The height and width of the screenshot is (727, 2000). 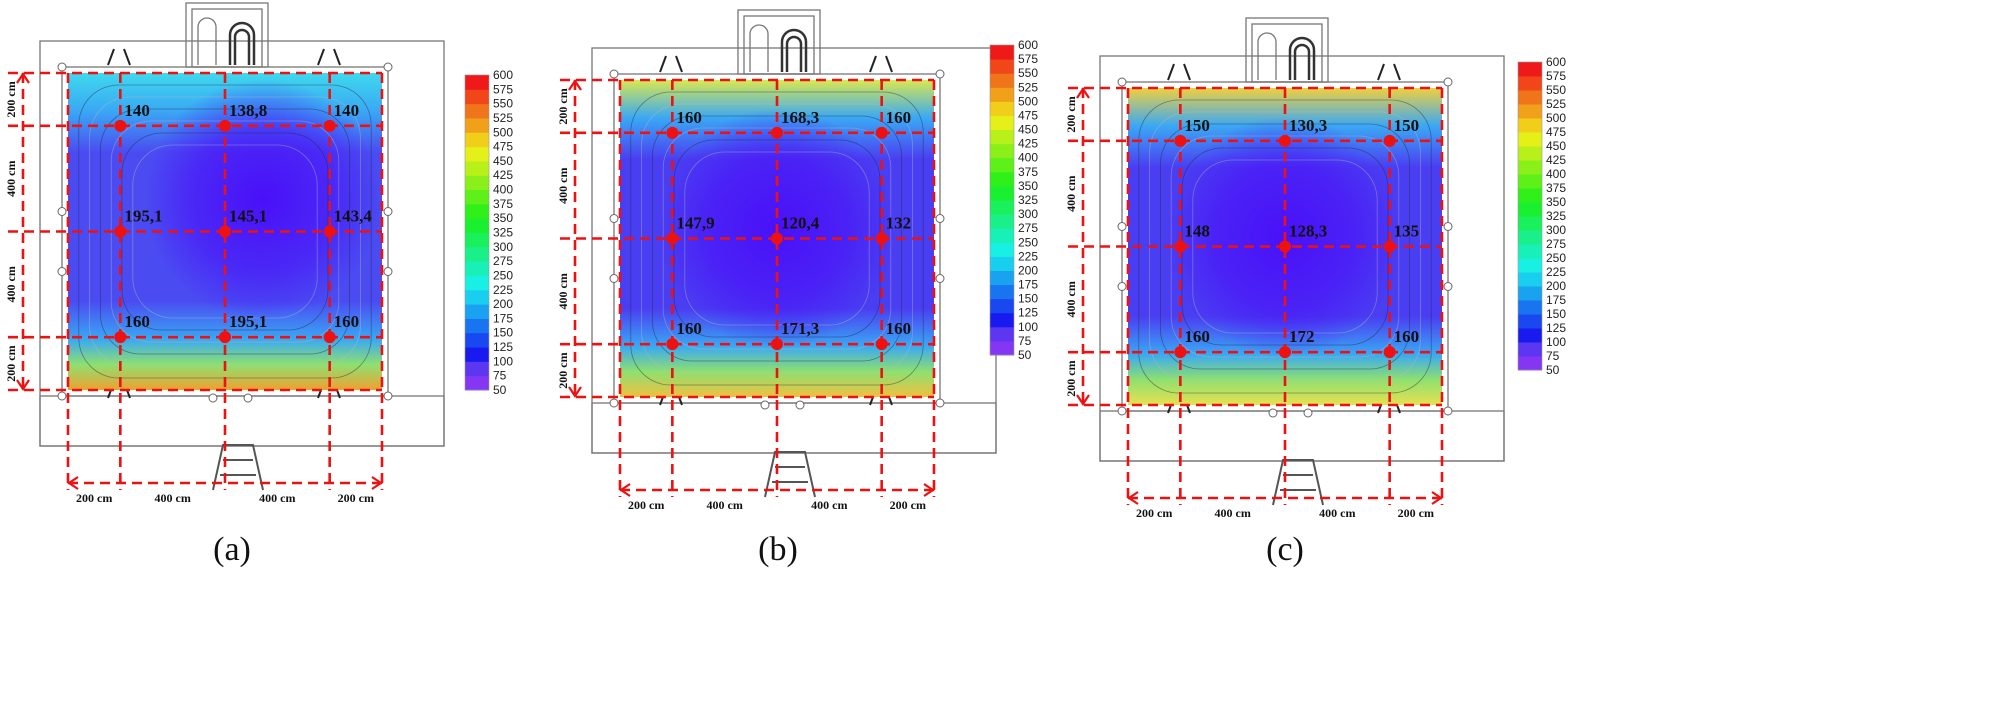 I want to click on colorbar-tick-label: 575, so click(x=503, y=89).